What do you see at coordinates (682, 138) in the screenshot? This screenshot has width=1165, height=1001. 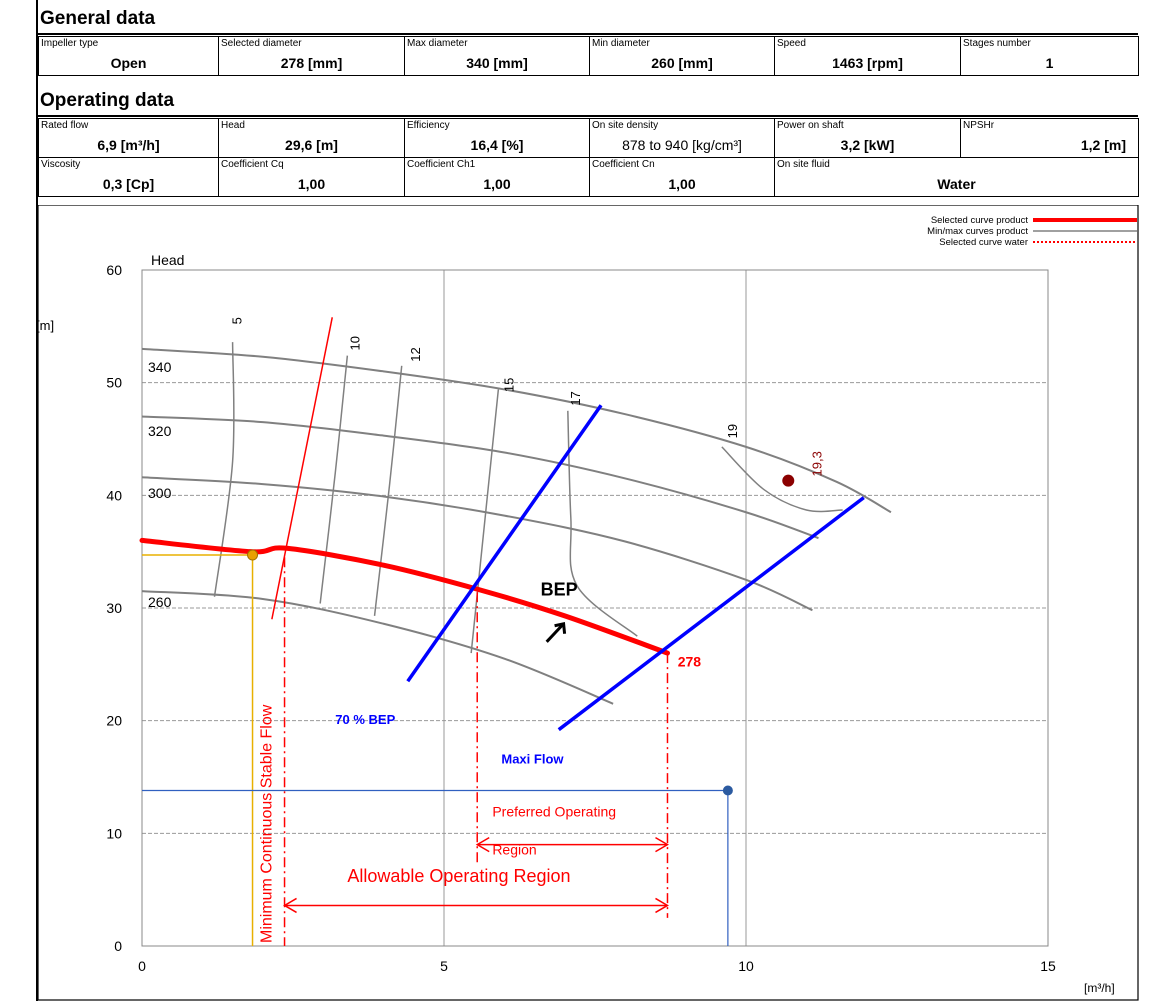 I see `density-cell: On site density 878 to 940 [kg/cm³]` at bounding box center [682, 138].